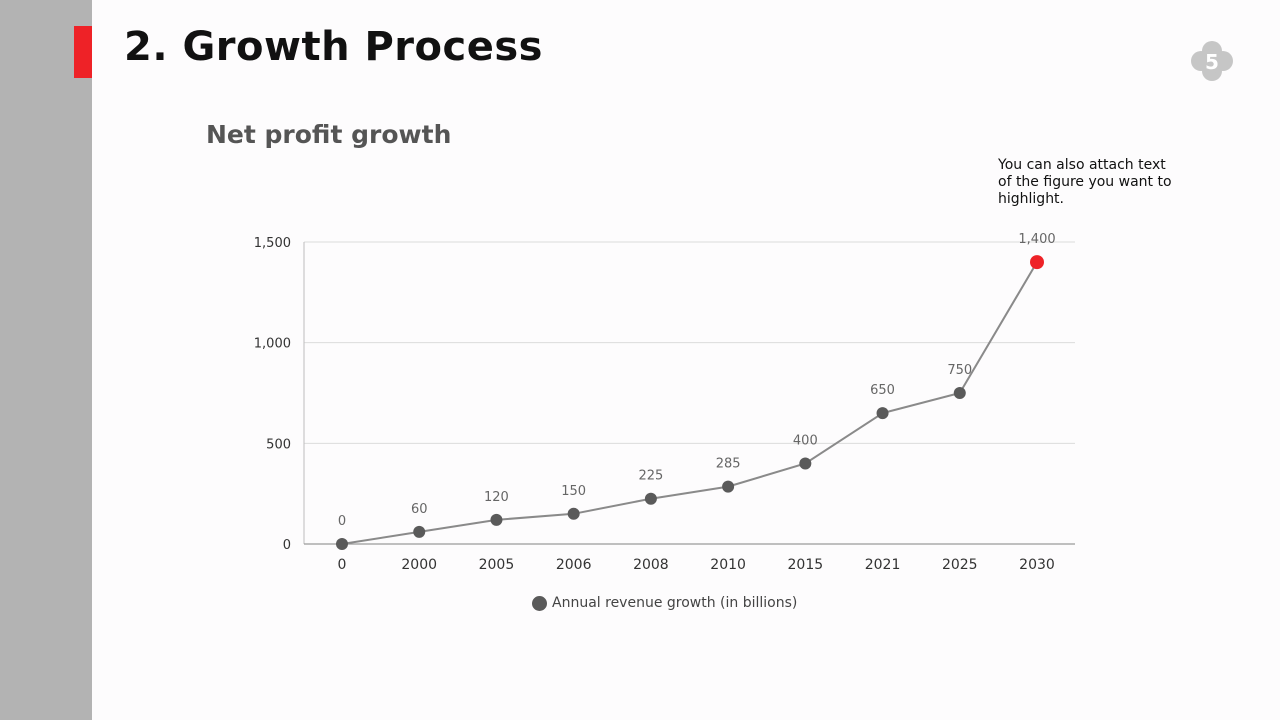 The image size is (1280, 720). What do you see at coordinates (419, 565) in the screenshot?
I see `x-tick-label: 2000` at bounding box center [419, 565].